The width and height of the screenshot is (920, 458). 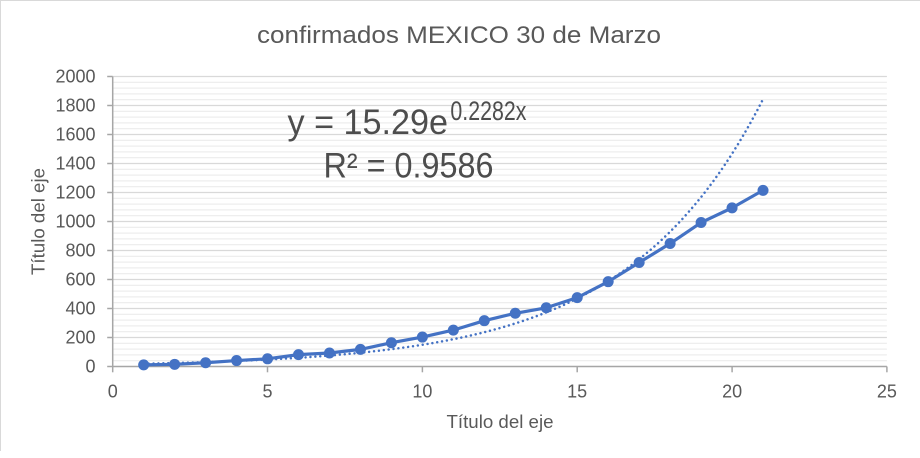 I want to click on svg-text: 25, so click(x=887, y=392).